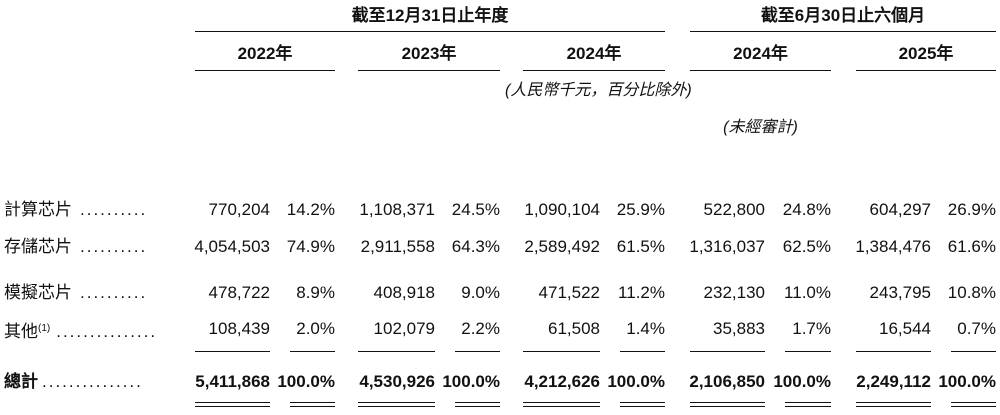 The height and width of the screenshot is (415, 1000). Describe the element at coordinates (574, 328) in the screenshot. I see `cell-2024-amount: 61,508` at that location.